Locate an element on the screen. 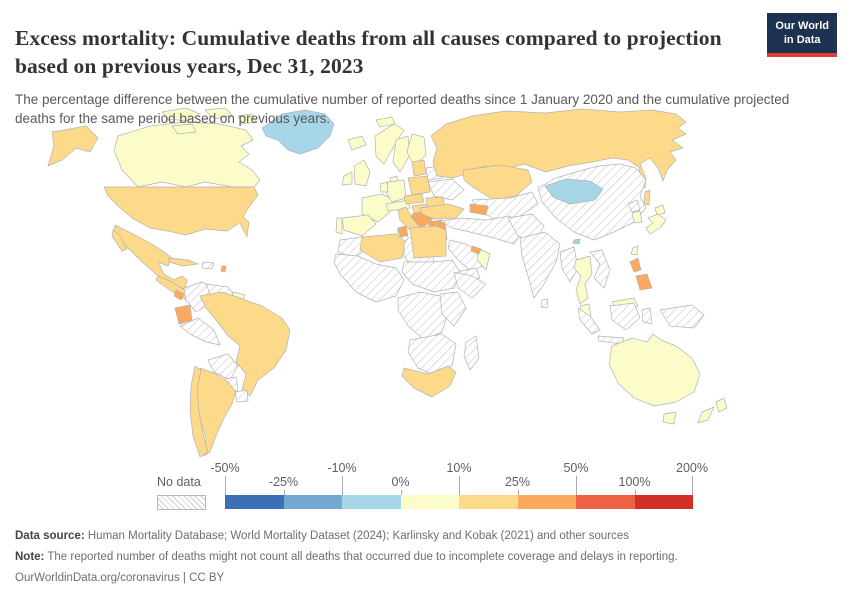 The height and width of the screenshot is (600, 850). country-sahel-sudan is located at coordinates (431, 276).